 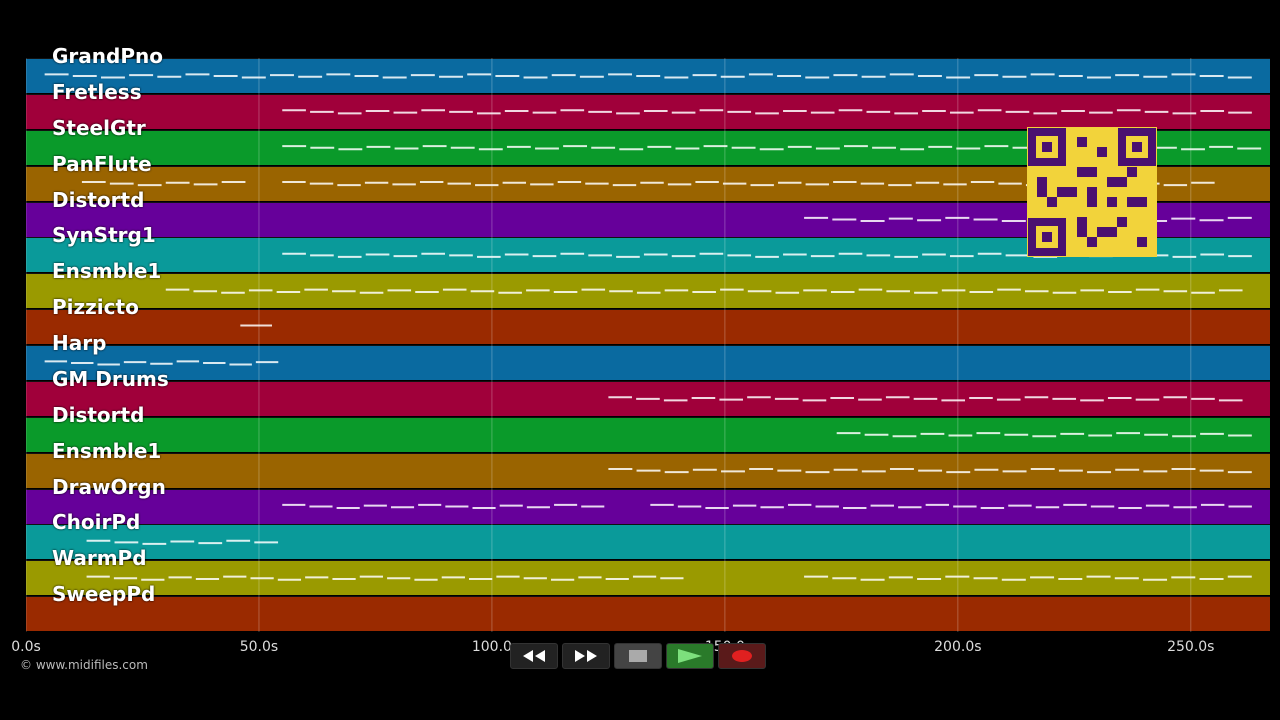 I want to click on rewind-button, so click(x=534, y=656).